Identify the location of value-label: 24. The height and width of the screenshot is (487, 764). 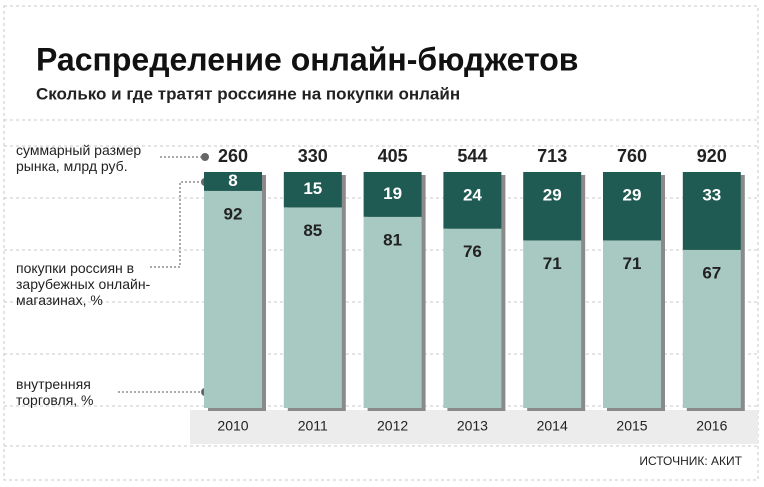
(472, 194).